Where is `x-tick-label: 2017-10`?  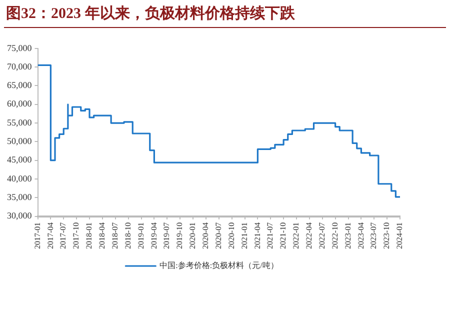 x-tick-label: 2017-10 is located at coordinates (76, 236).